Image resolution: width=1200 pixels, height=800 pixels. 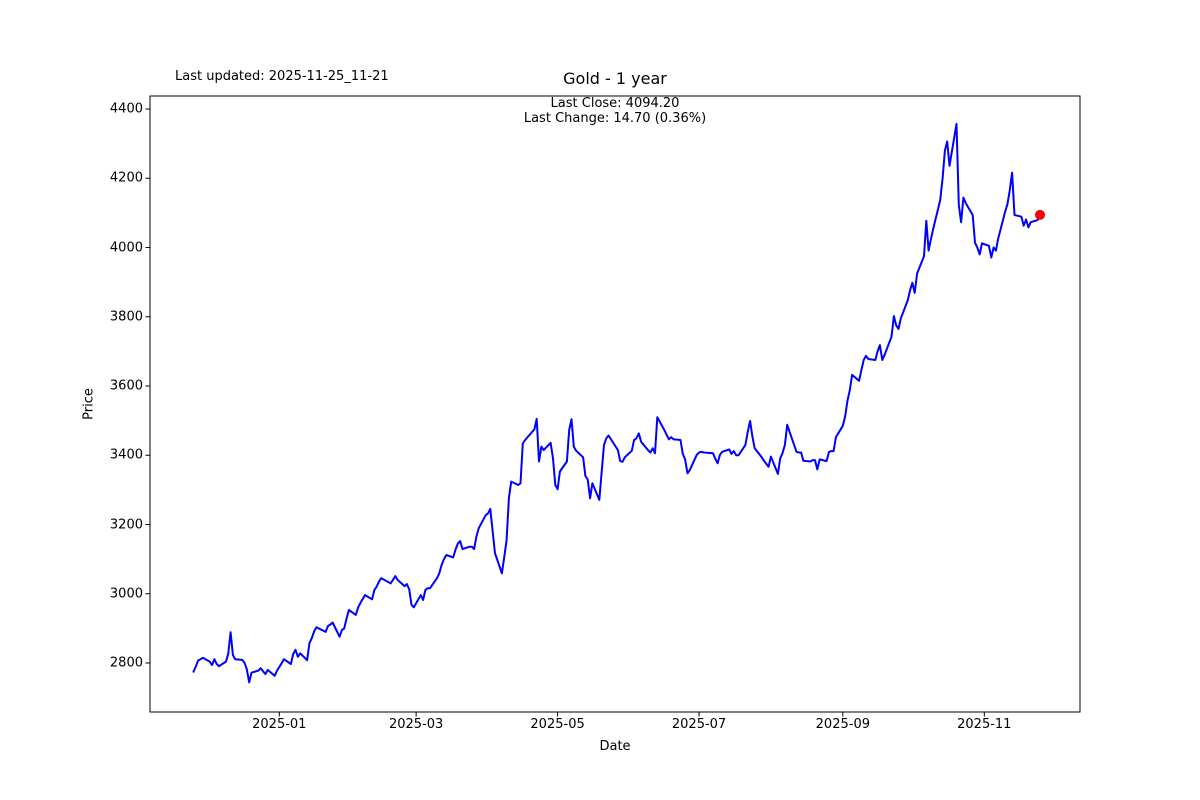 I want to click on last-close-line: Last Close: 4094.20, so click(x=615, y=103).